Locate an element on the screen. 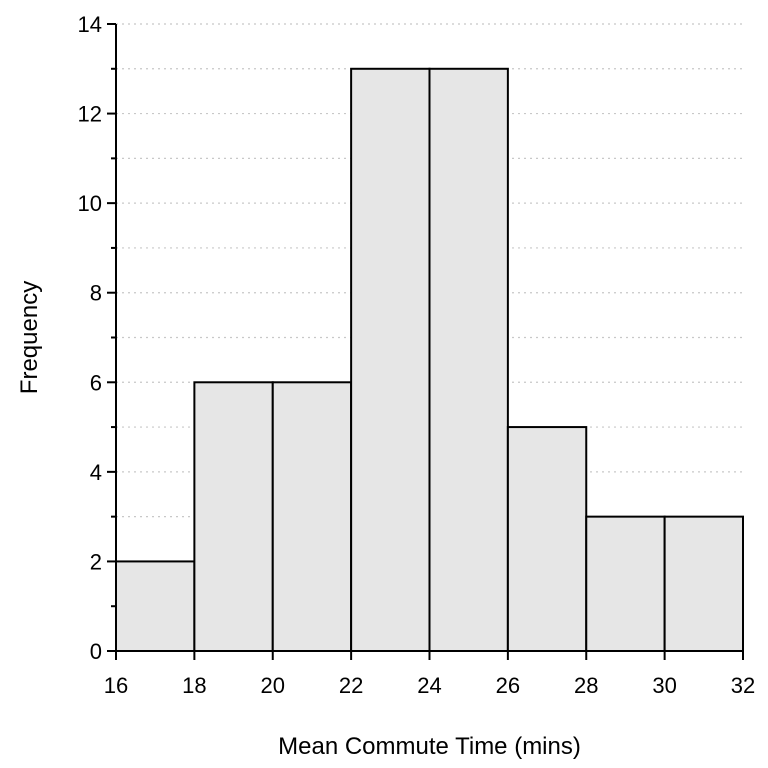 This screenshot has height=768, width=768. x-axis-title: Mean Commute Time (mins) is located at coordinates (429, 746).